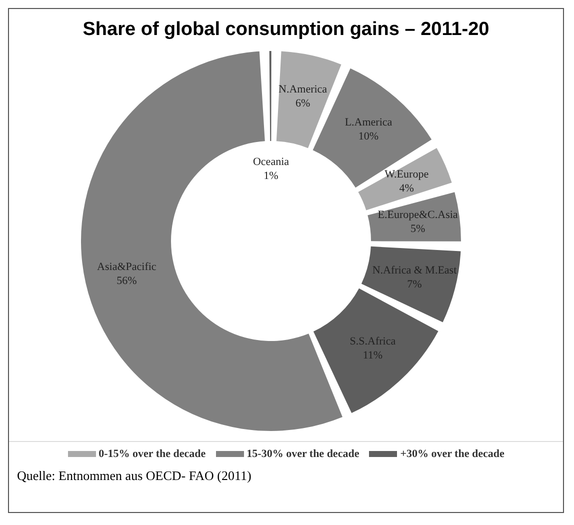  I want to click on text: +30% over the decade, so click(452, 454).